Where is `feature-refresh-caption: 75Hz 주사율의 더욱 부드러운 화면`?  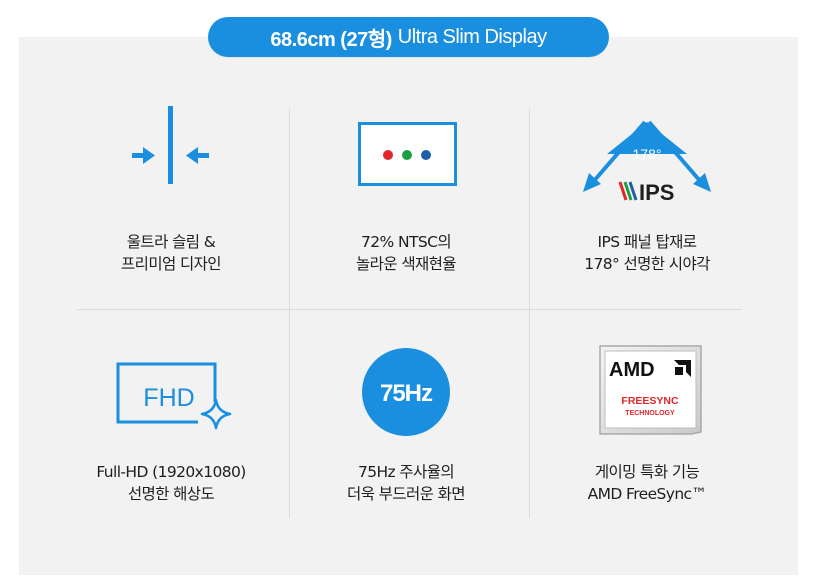
feature-refresh-caption: 75Hz 주사율의 더욱 부드러운 화면 is located at coordinates (406, 483).